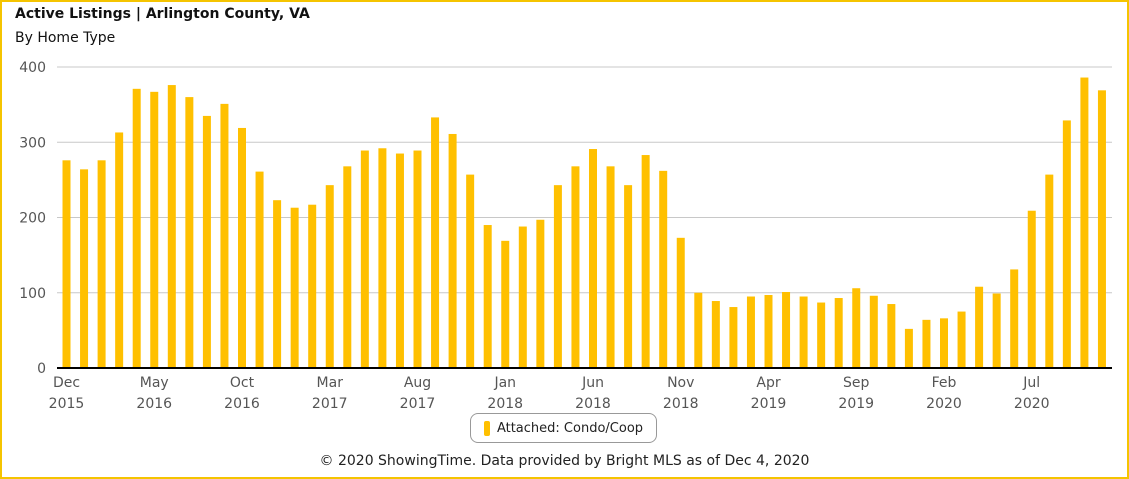 This screenshot has width=1129, height=479. I want to click on x-tick-month-label: Aug, so click(417, 383).